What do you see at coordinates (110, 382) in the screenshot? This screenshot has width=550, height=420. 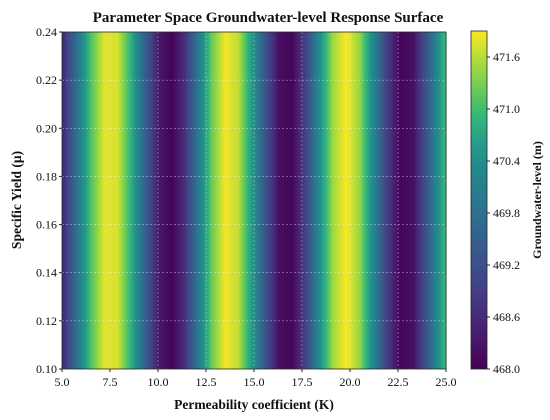 I see `x-tick-label: 7.5` at bounding box center [110, 382].